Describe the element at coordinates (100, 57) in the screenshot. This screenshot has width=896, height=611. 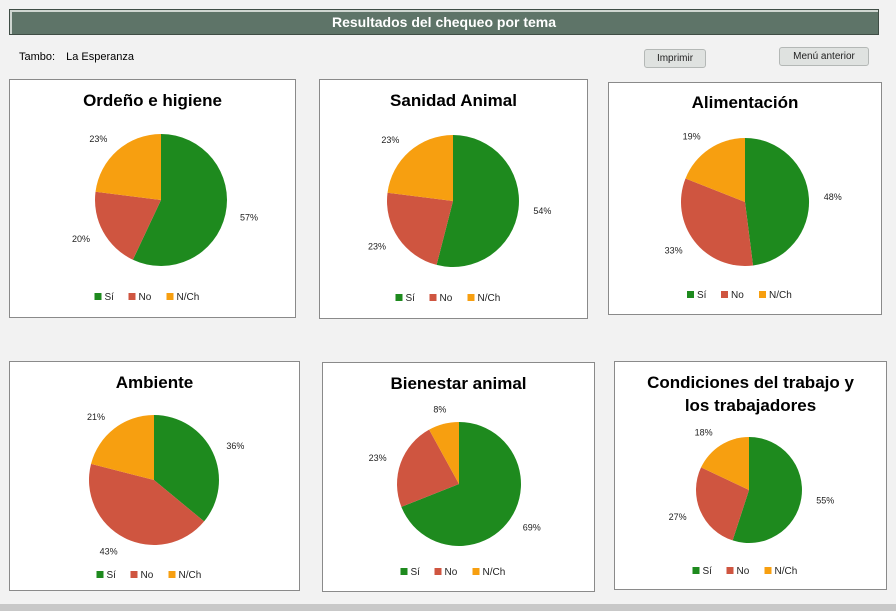
I see `farm-name: La Esperanza` at that location.